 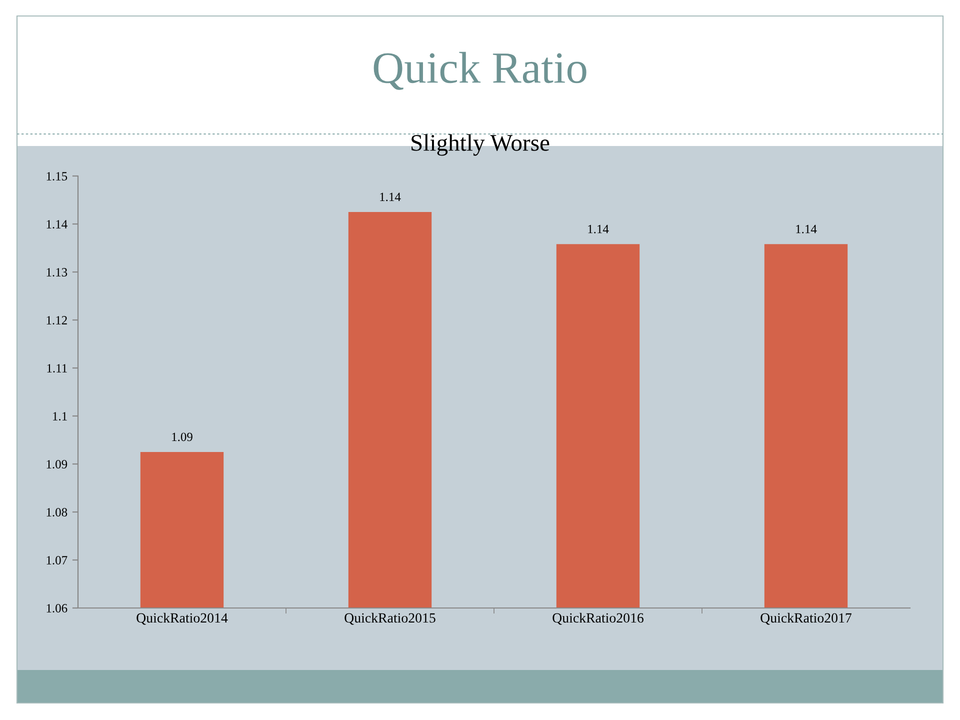 What do you see at coordinates (57, 512) in the screenshot?
I see `y-tick-label: 1.08` at bounding box center [57, 512].